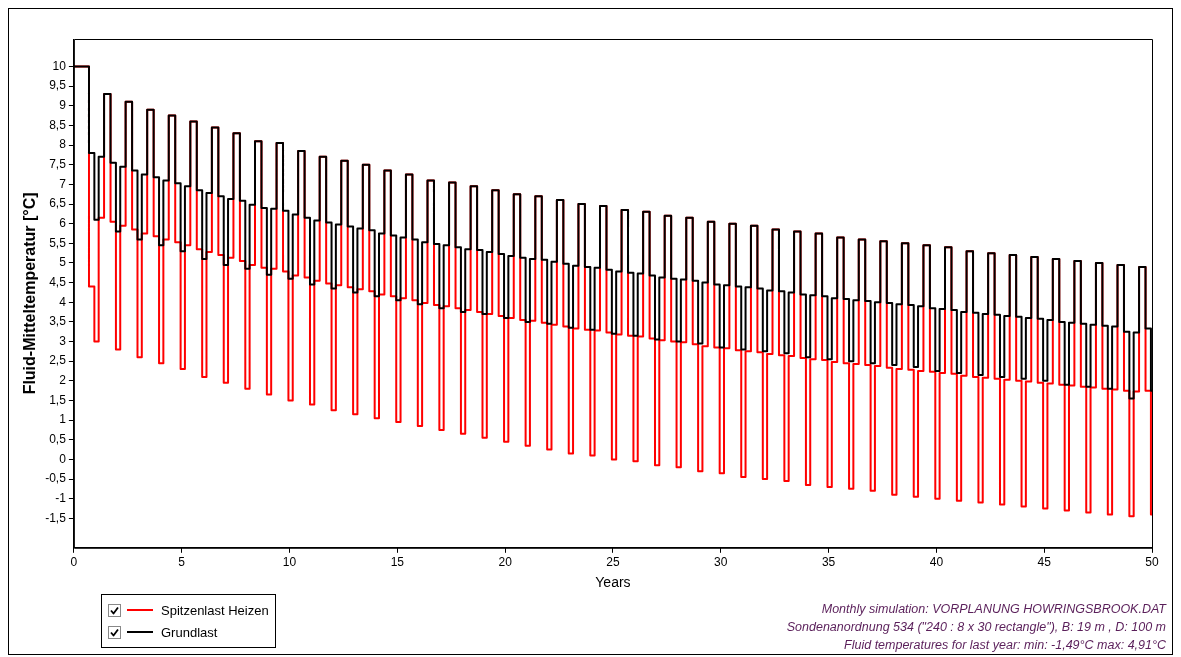 Image resolution: width=1181 pixels, height=657 pixels. I want to click on y-tick-label: 4, so click(63, 301).